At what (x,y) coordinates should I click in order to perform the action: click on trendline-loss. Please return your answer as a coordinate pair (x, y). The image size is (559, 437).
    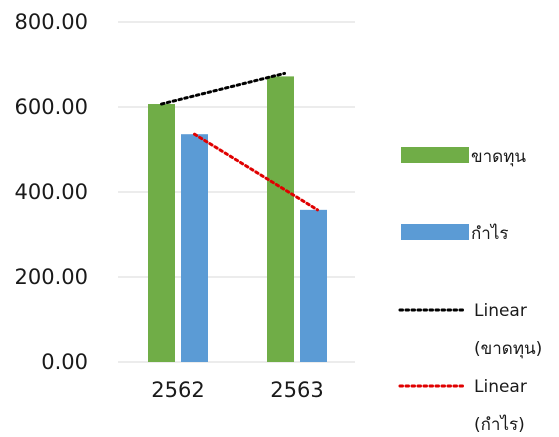
    Looking at the image, I should click on (223, 88).